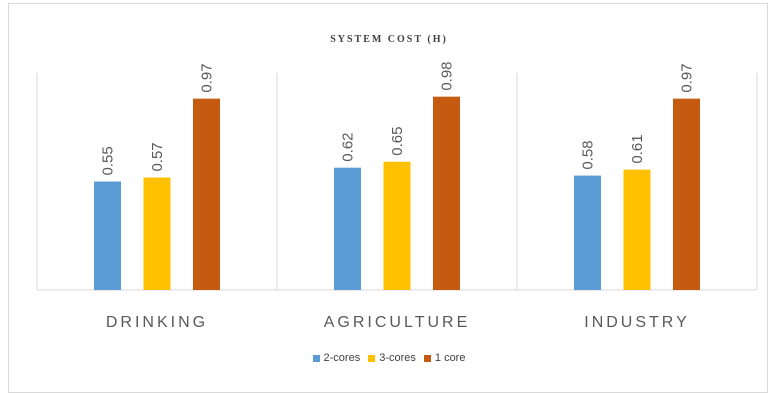  What do you see at coordinates (397, 141) in the screenshot?
I see `data-label: 0.65` at bounding box center [397, 141].